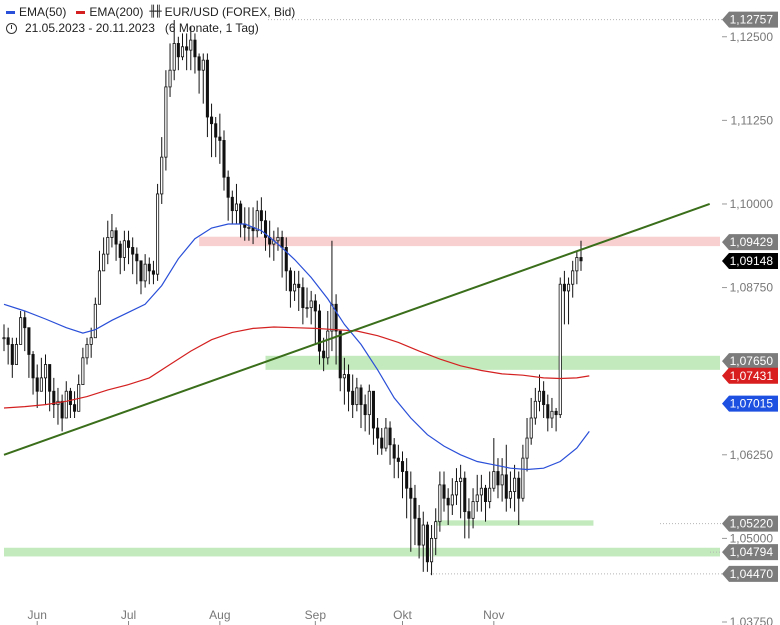 The width and height of the screenshot is (780, 625). I want to click on instrument-label: EUR/USD (FOREX, Bid), so click(230, 12).